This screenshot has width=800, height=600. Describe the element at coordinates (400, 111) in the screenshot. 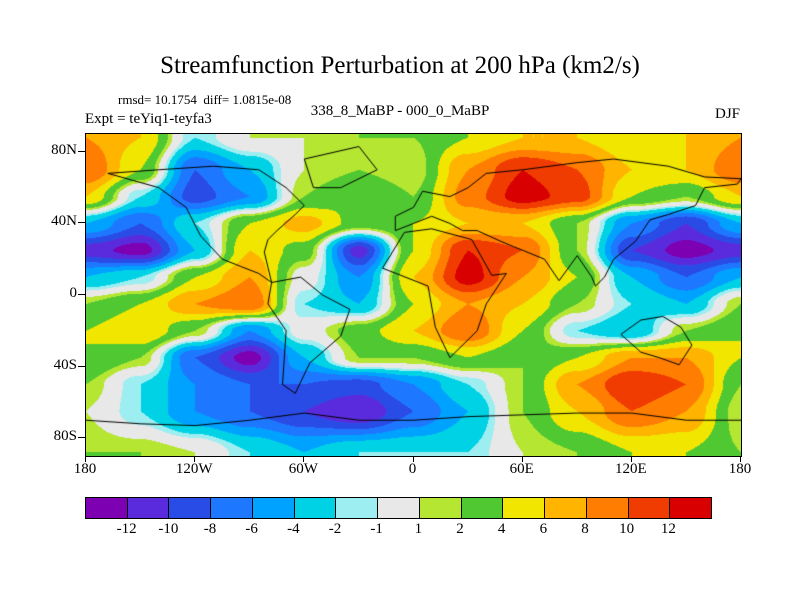

I see `comparison-label: 338_8_MaBP - 000_0_MaBP` at that location.